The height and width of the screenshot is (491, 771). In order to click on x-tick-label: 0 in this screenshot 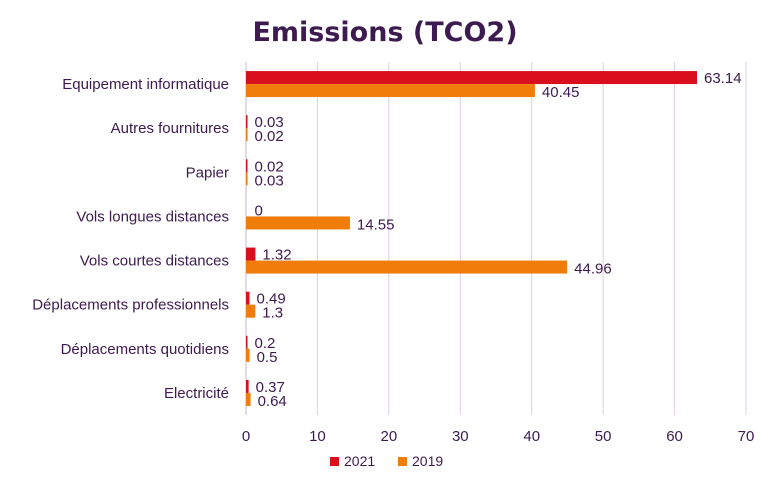, I will do `click(246, 436)`.